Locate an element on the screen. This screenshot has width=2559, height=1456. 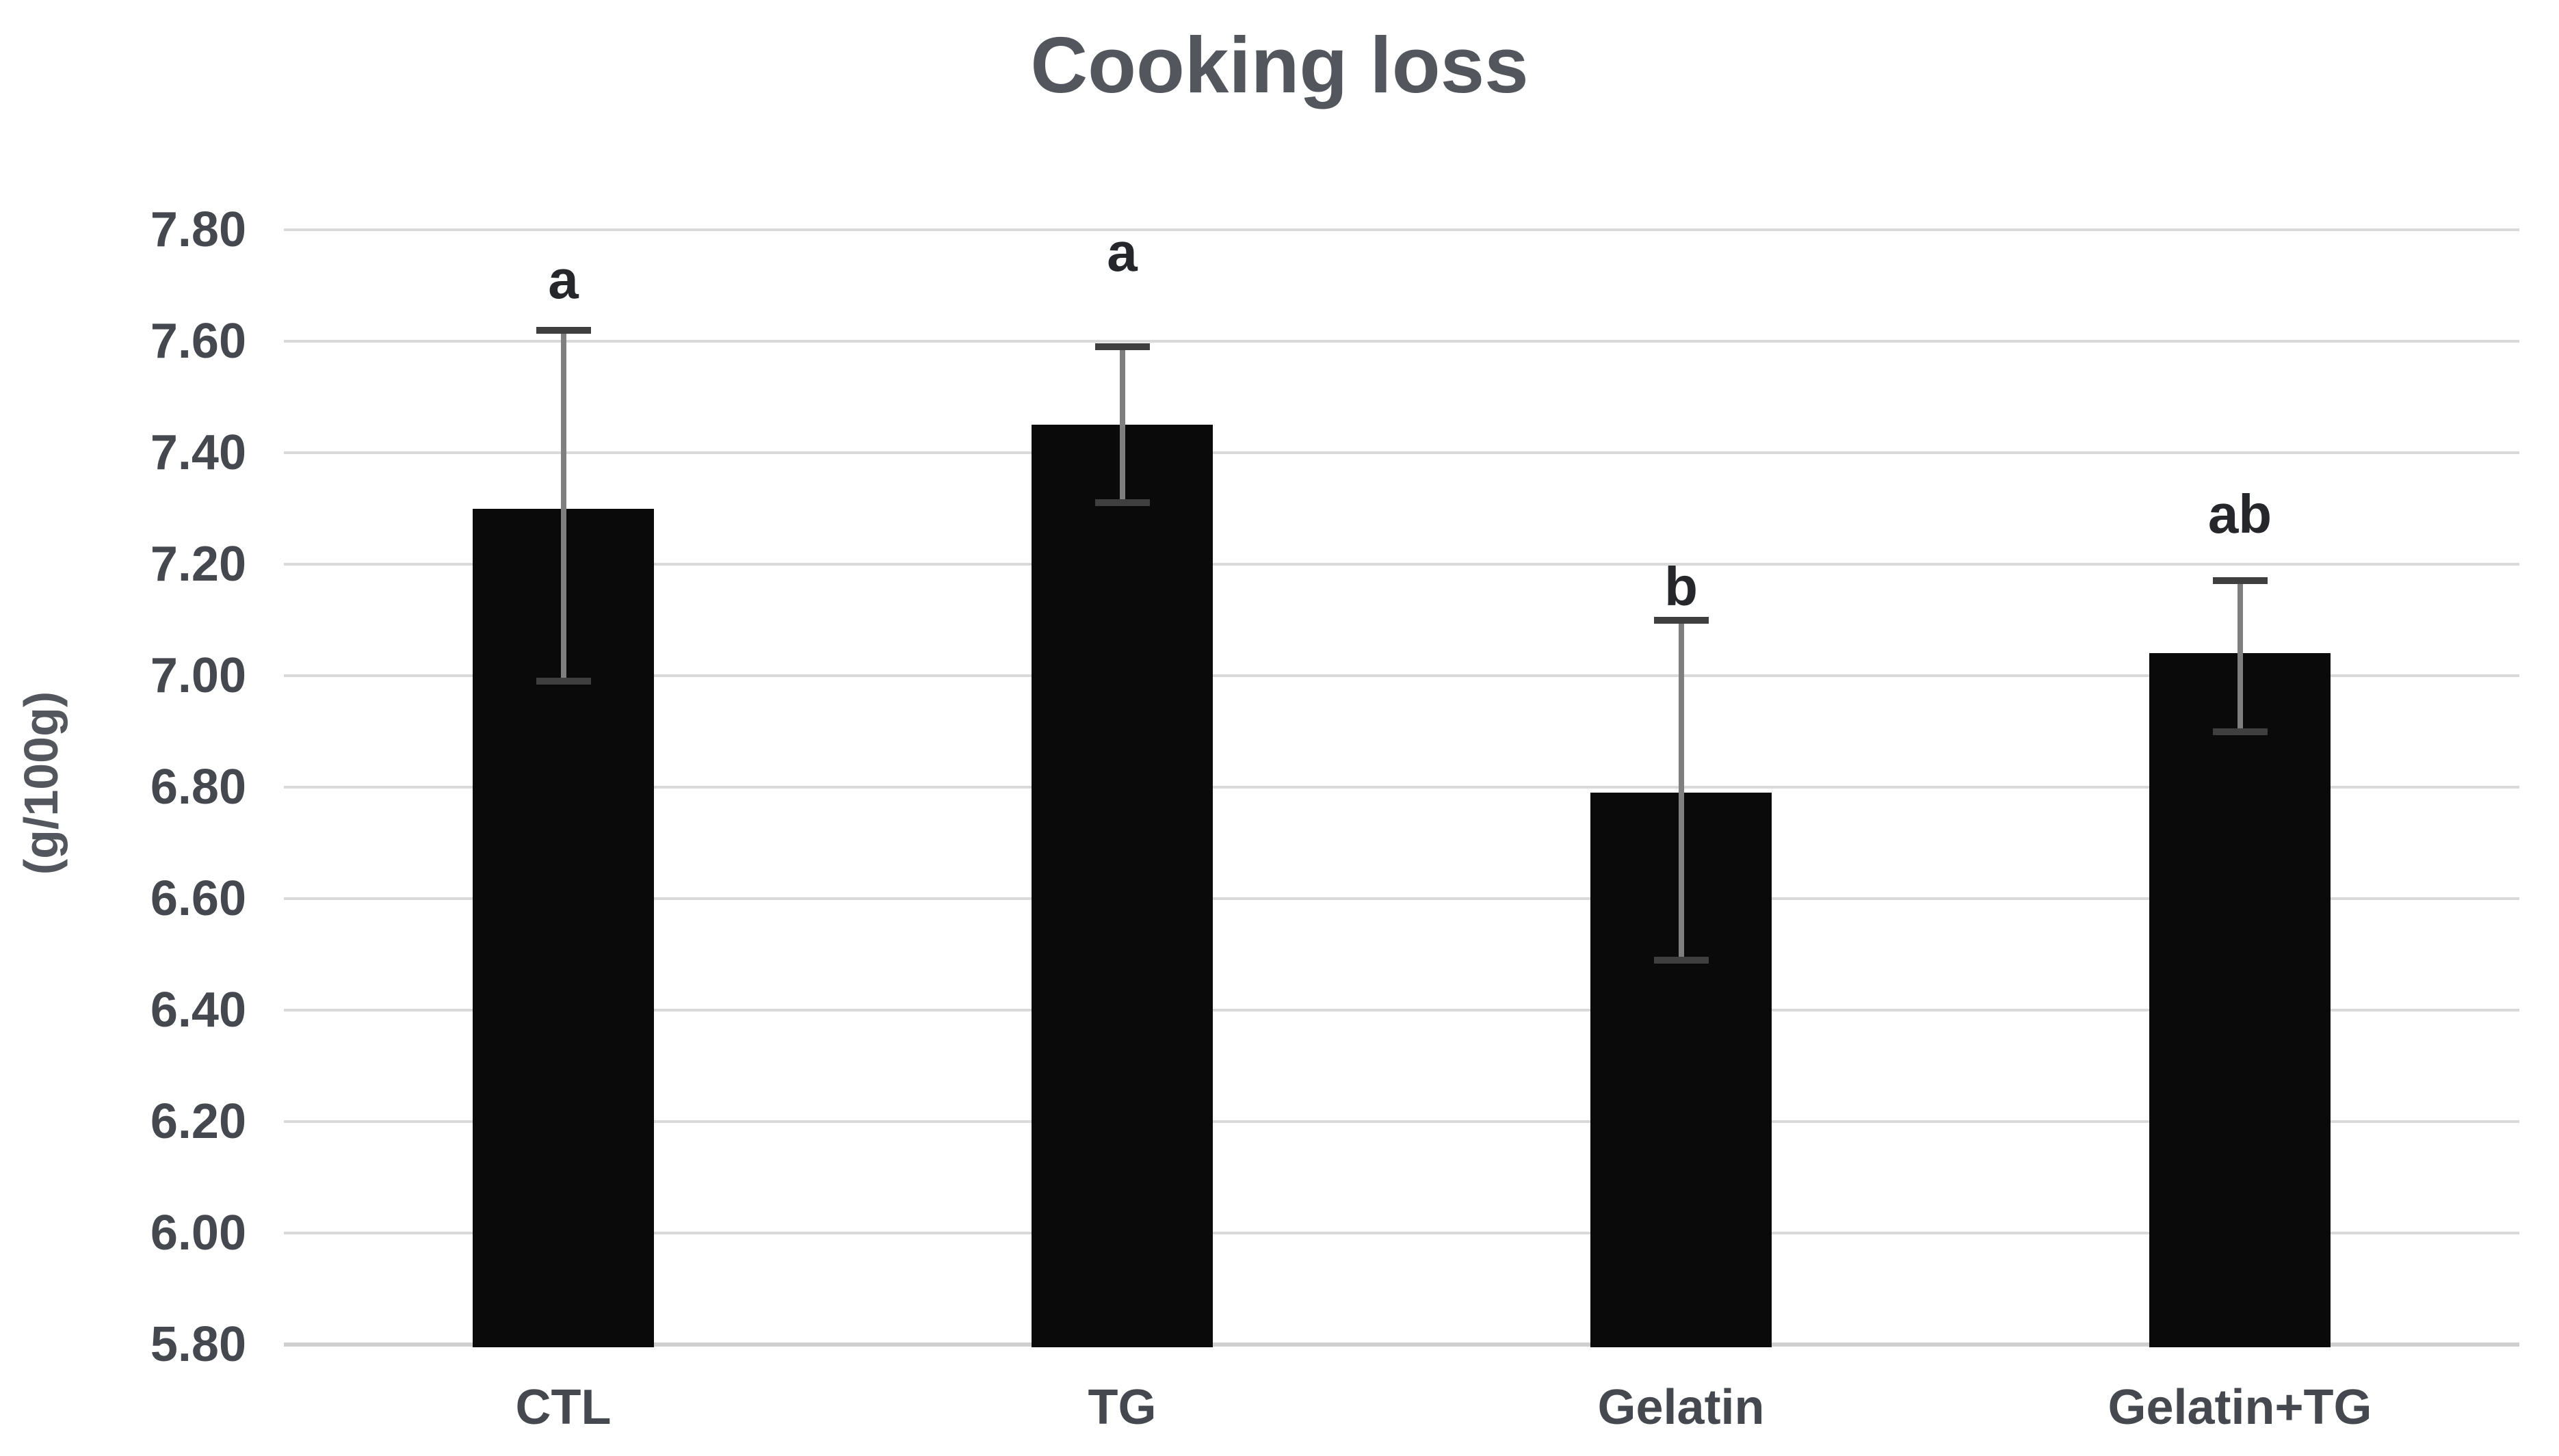
y-tick-label: 6.20 is located at coordinates (198, 1121).